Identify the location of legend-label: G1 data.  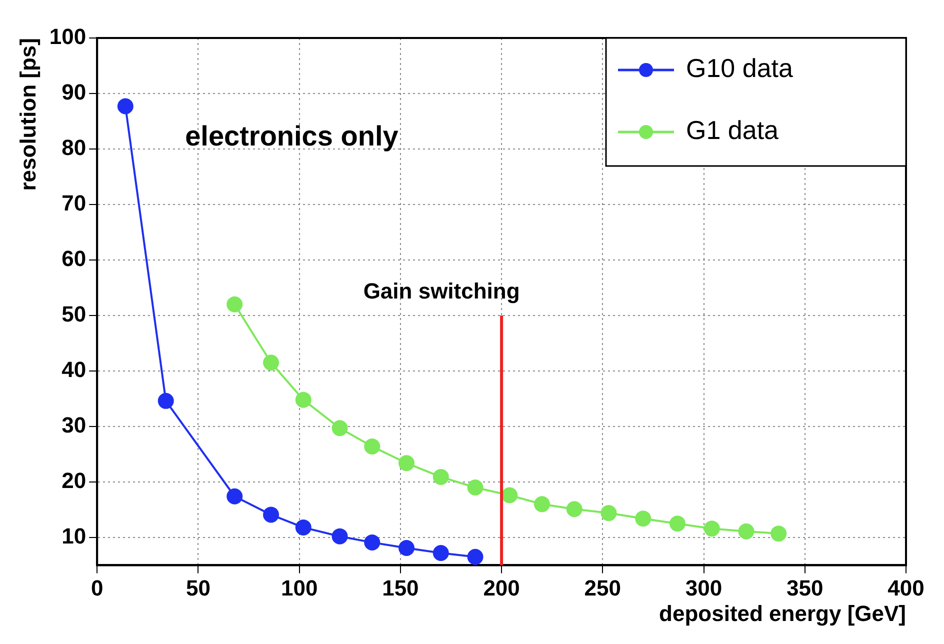
(733, 130).